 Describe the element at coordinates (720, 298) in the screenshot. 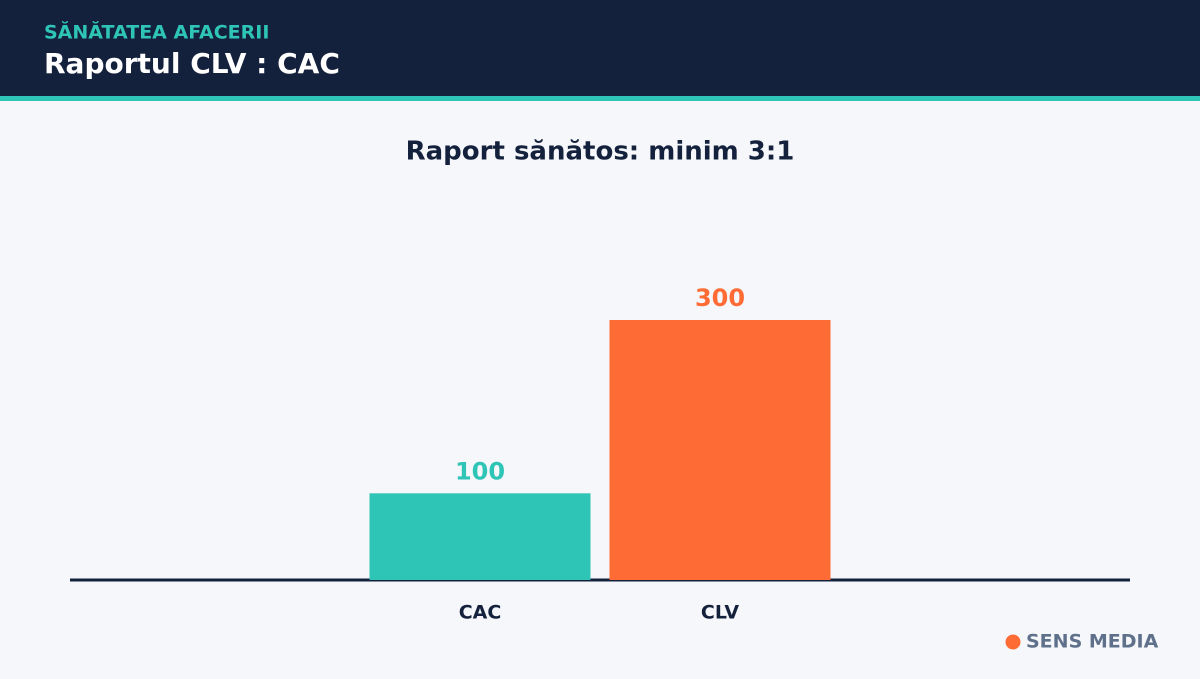

I see `value-label: 300` at that location.